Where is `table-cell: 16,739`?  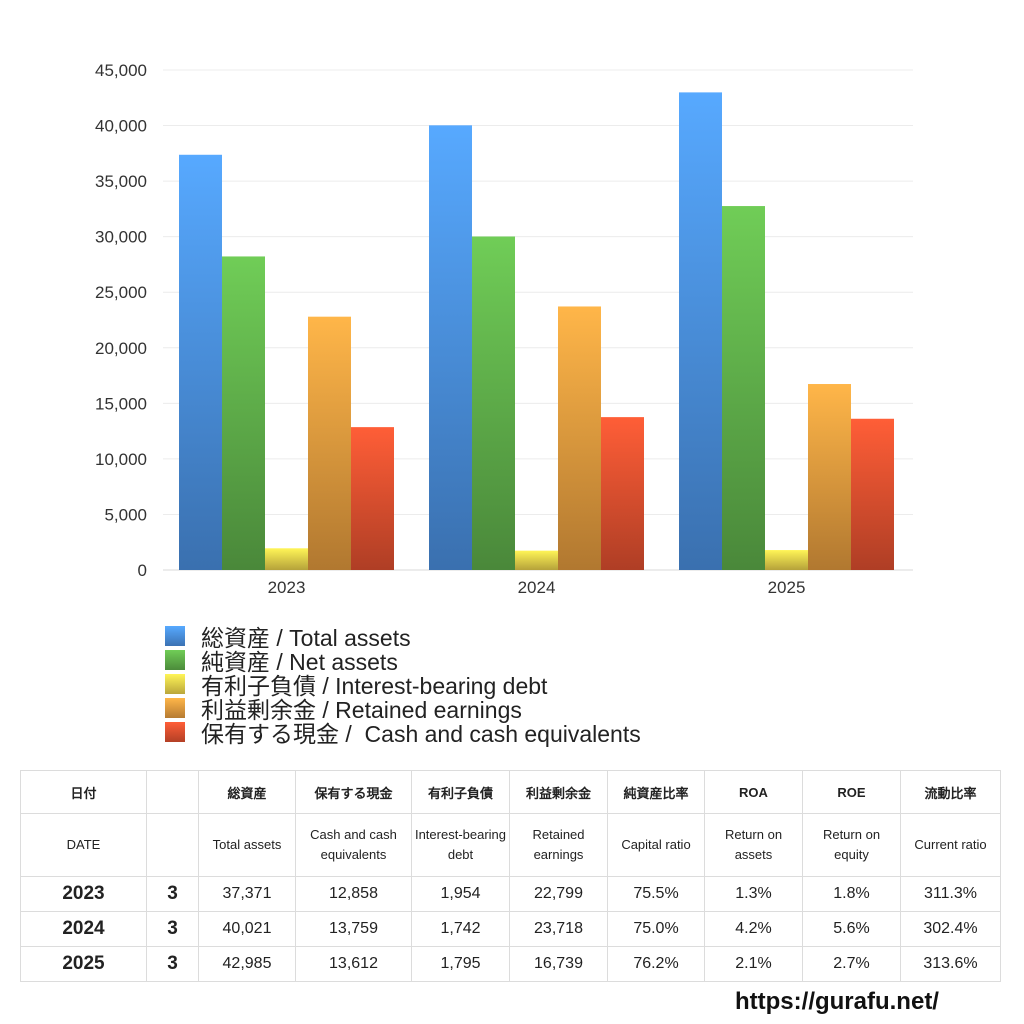
table-cell: 16,739 is located at coordinates (558, 964).